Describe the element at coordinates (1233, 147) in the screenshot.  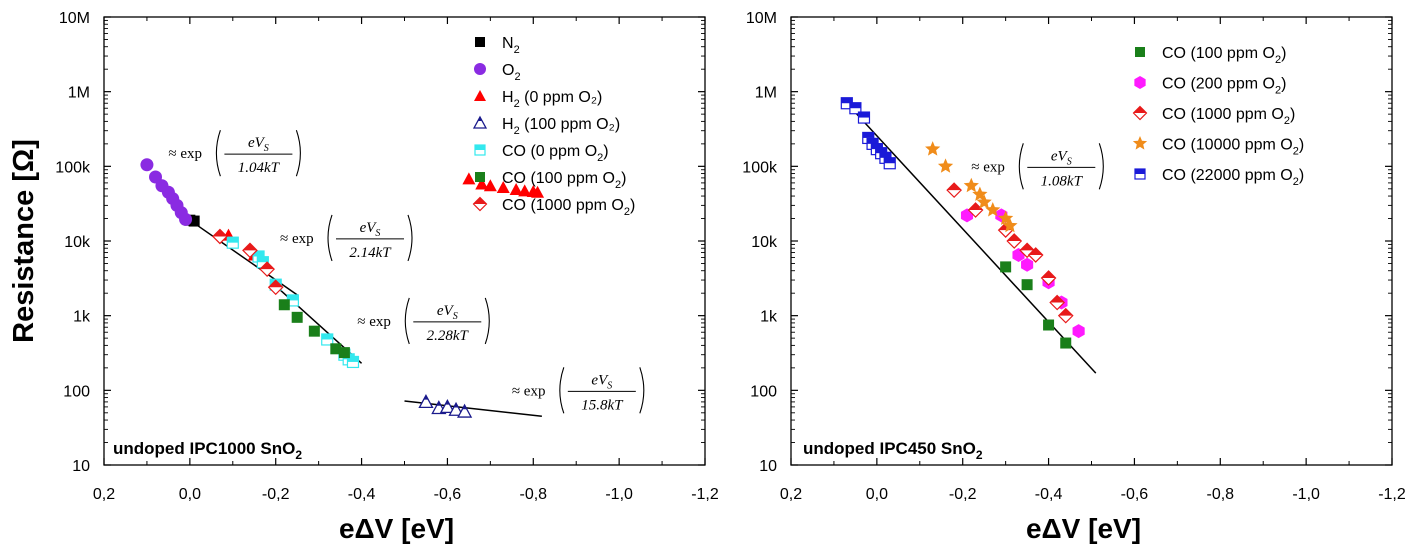
I see `legend-label: CO (10000 ppm O2)` at that location.